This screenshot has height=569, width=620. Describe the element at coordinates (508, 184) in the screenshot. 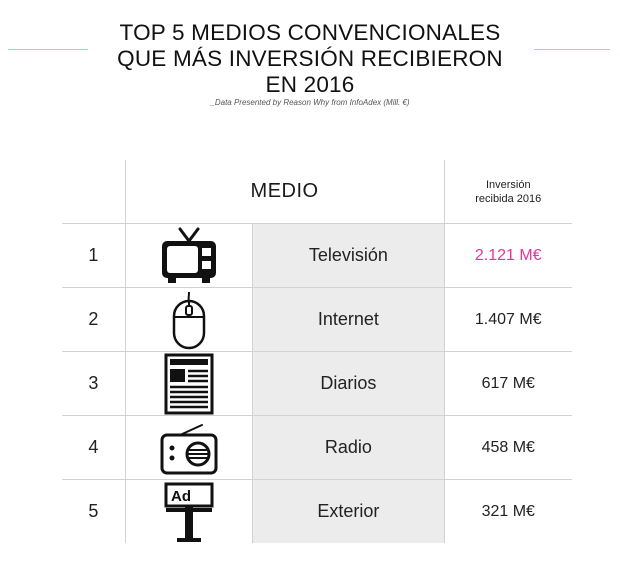

I see `header-inversion-line1: Inversión` at that location.